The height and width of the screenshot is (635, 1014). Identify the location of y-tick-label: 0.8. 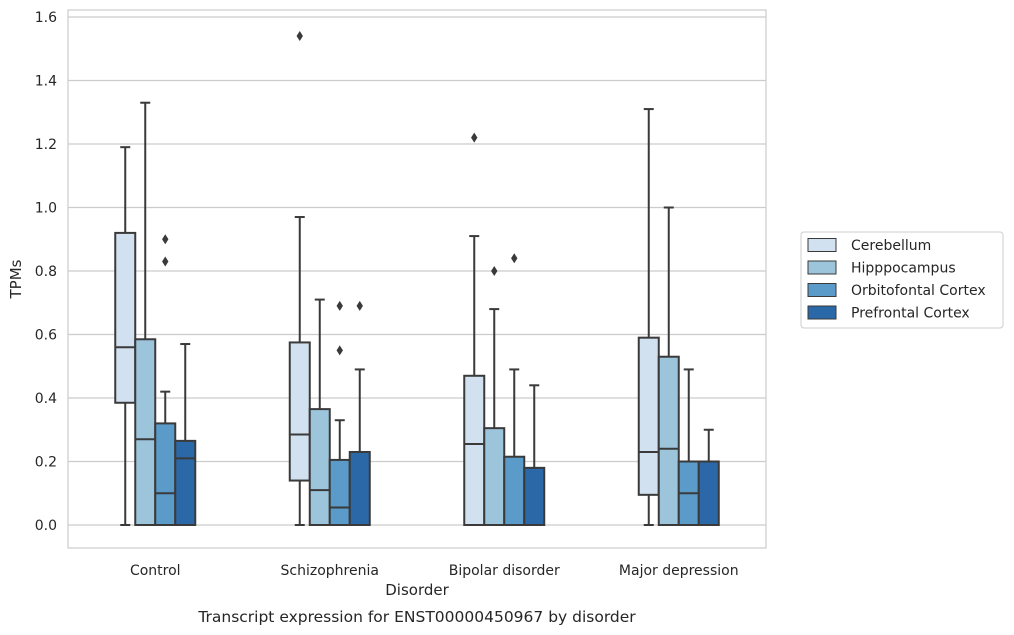
(46, 272).